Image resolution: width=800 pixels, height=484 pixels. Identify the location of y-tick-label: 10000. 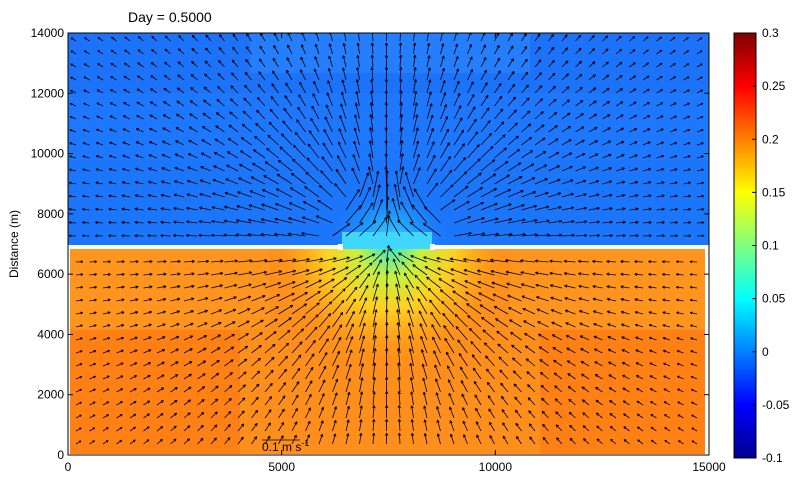
(48, 154).